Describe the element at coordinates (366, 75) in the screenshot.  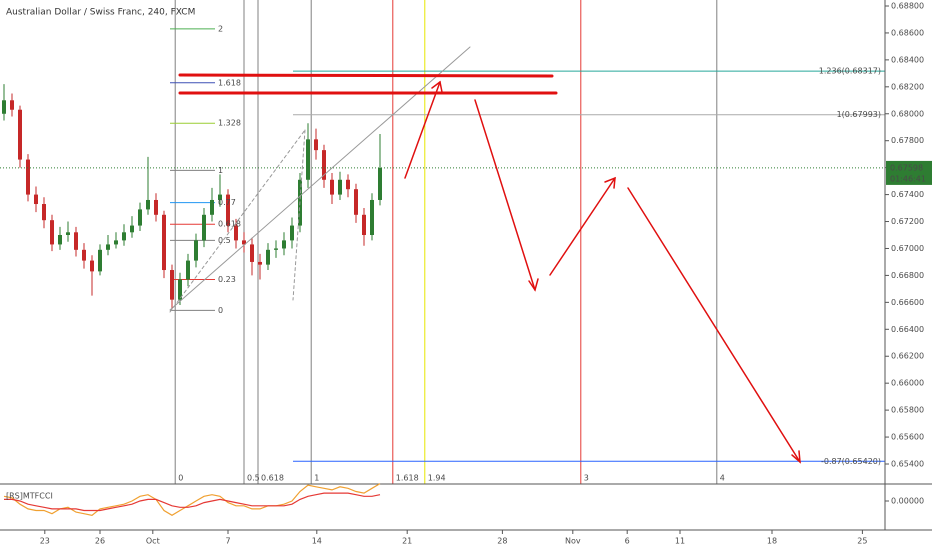
I see `resistance-line` at that location.